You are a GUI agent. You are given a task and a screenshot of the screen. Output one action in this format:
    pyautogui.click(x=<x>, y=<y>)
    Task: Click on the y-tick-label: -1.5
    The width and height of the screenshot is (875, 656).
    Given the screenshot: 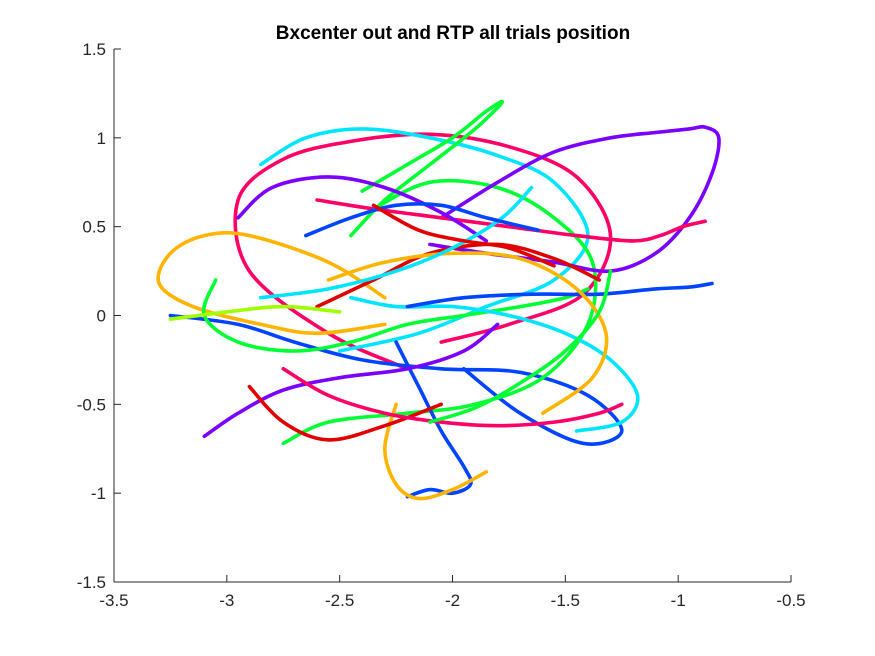 What is the action you would take?
    pyautogui.click(x=91, y=582)
    